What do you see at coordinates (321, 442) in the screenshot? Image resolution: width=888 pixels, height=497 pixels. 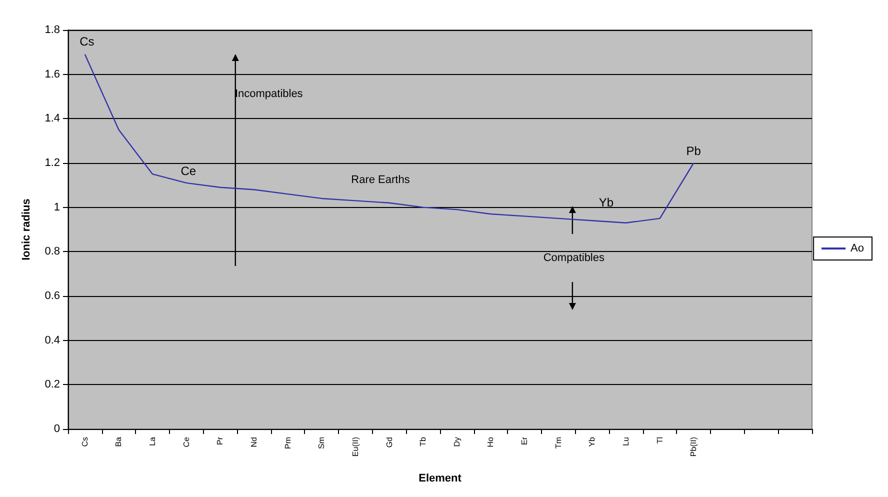 I see `x-tick-label: Sm` at bounding box center [321, 442].